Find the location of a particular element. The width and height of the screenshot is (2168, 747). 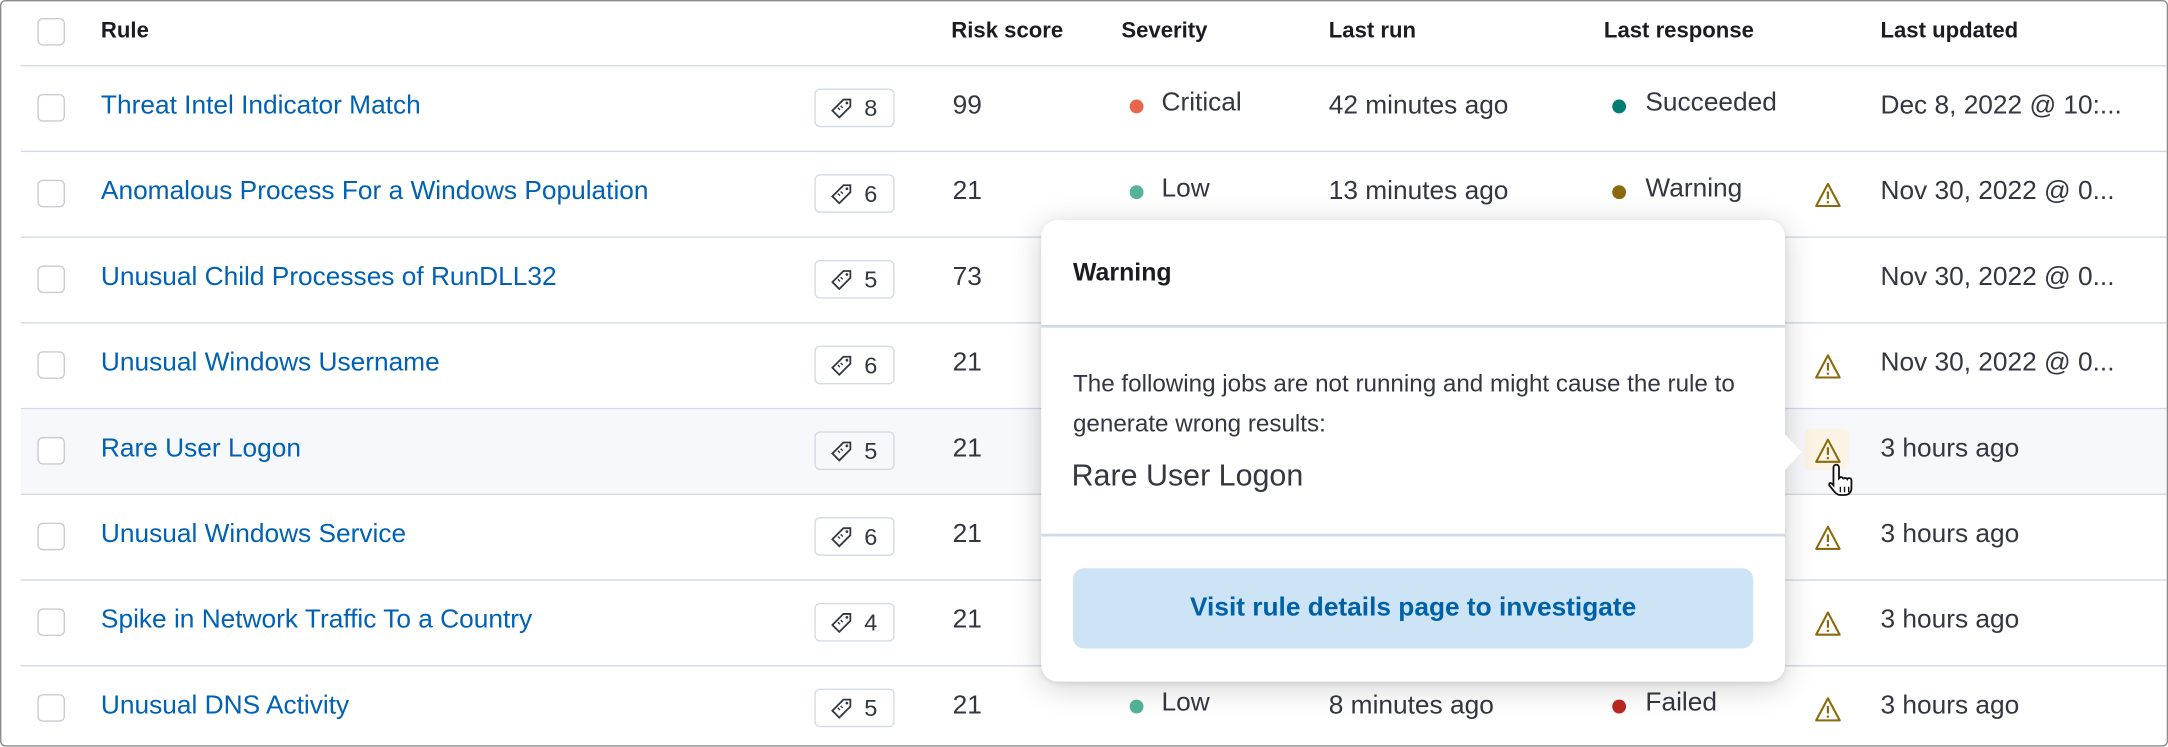

column-last-updated: Last updated is located at coordinates (1949, 31).